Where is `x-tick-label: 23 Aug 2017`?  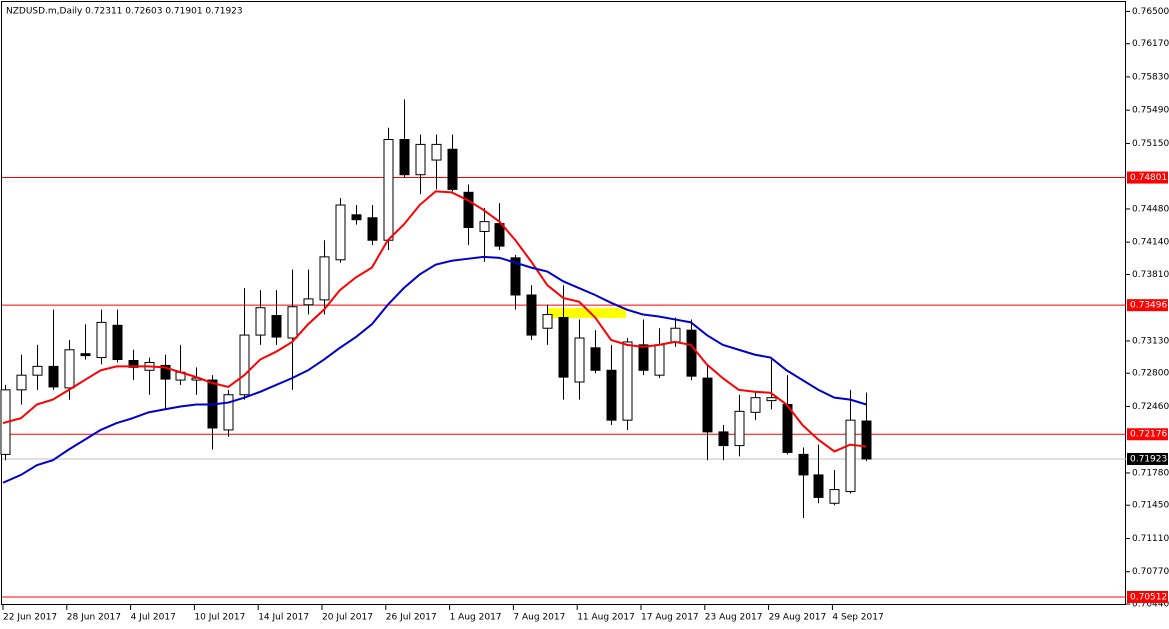
x-tick-label: 23 Aug 2017 is located at coordinates (734, 618).